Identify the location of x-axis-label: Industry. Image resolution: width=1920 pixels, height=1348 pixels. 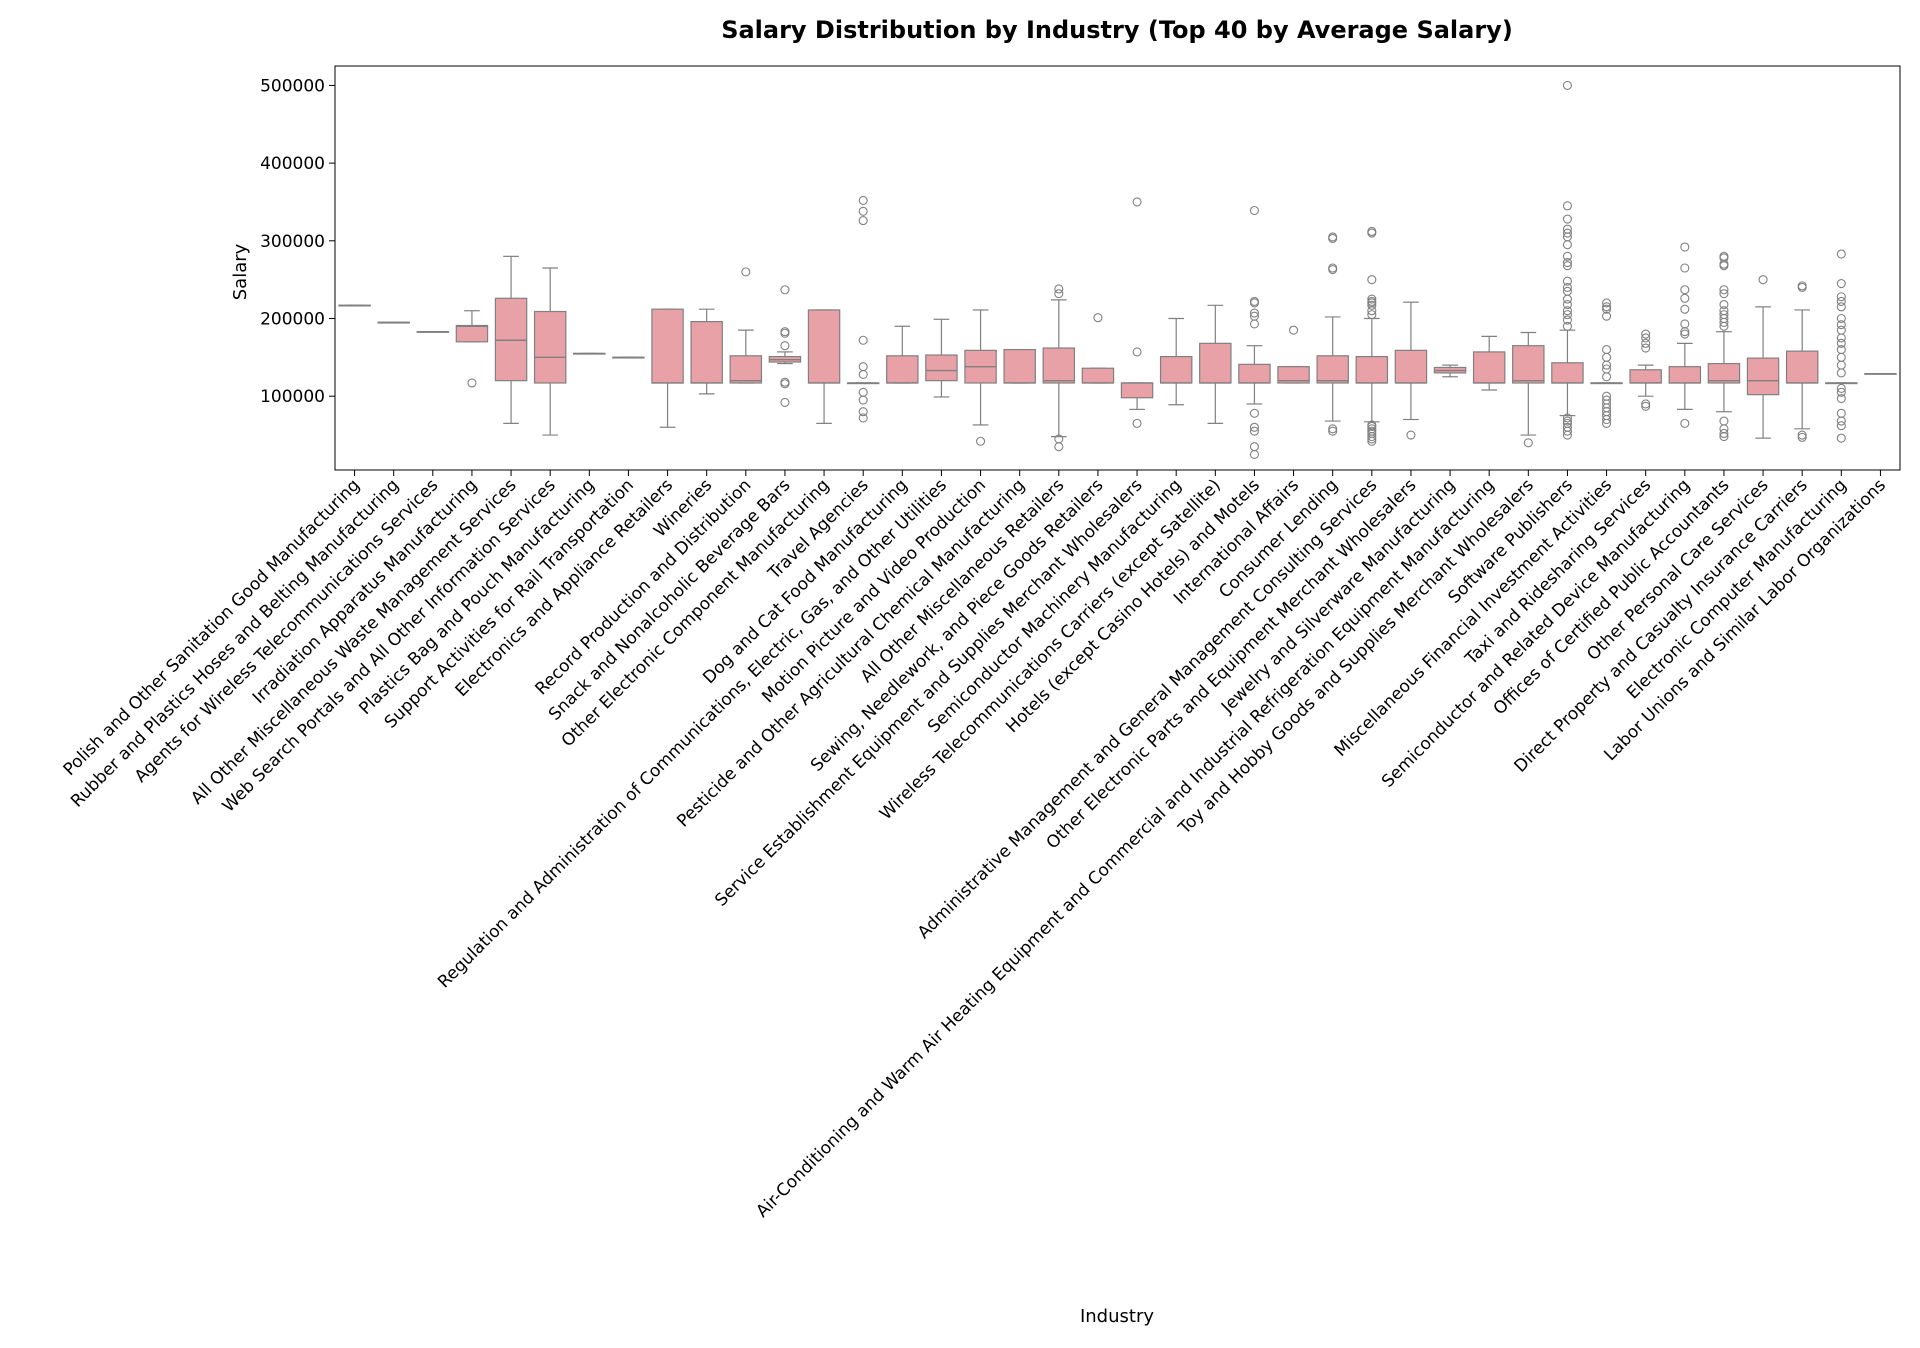
(1117, 1316).